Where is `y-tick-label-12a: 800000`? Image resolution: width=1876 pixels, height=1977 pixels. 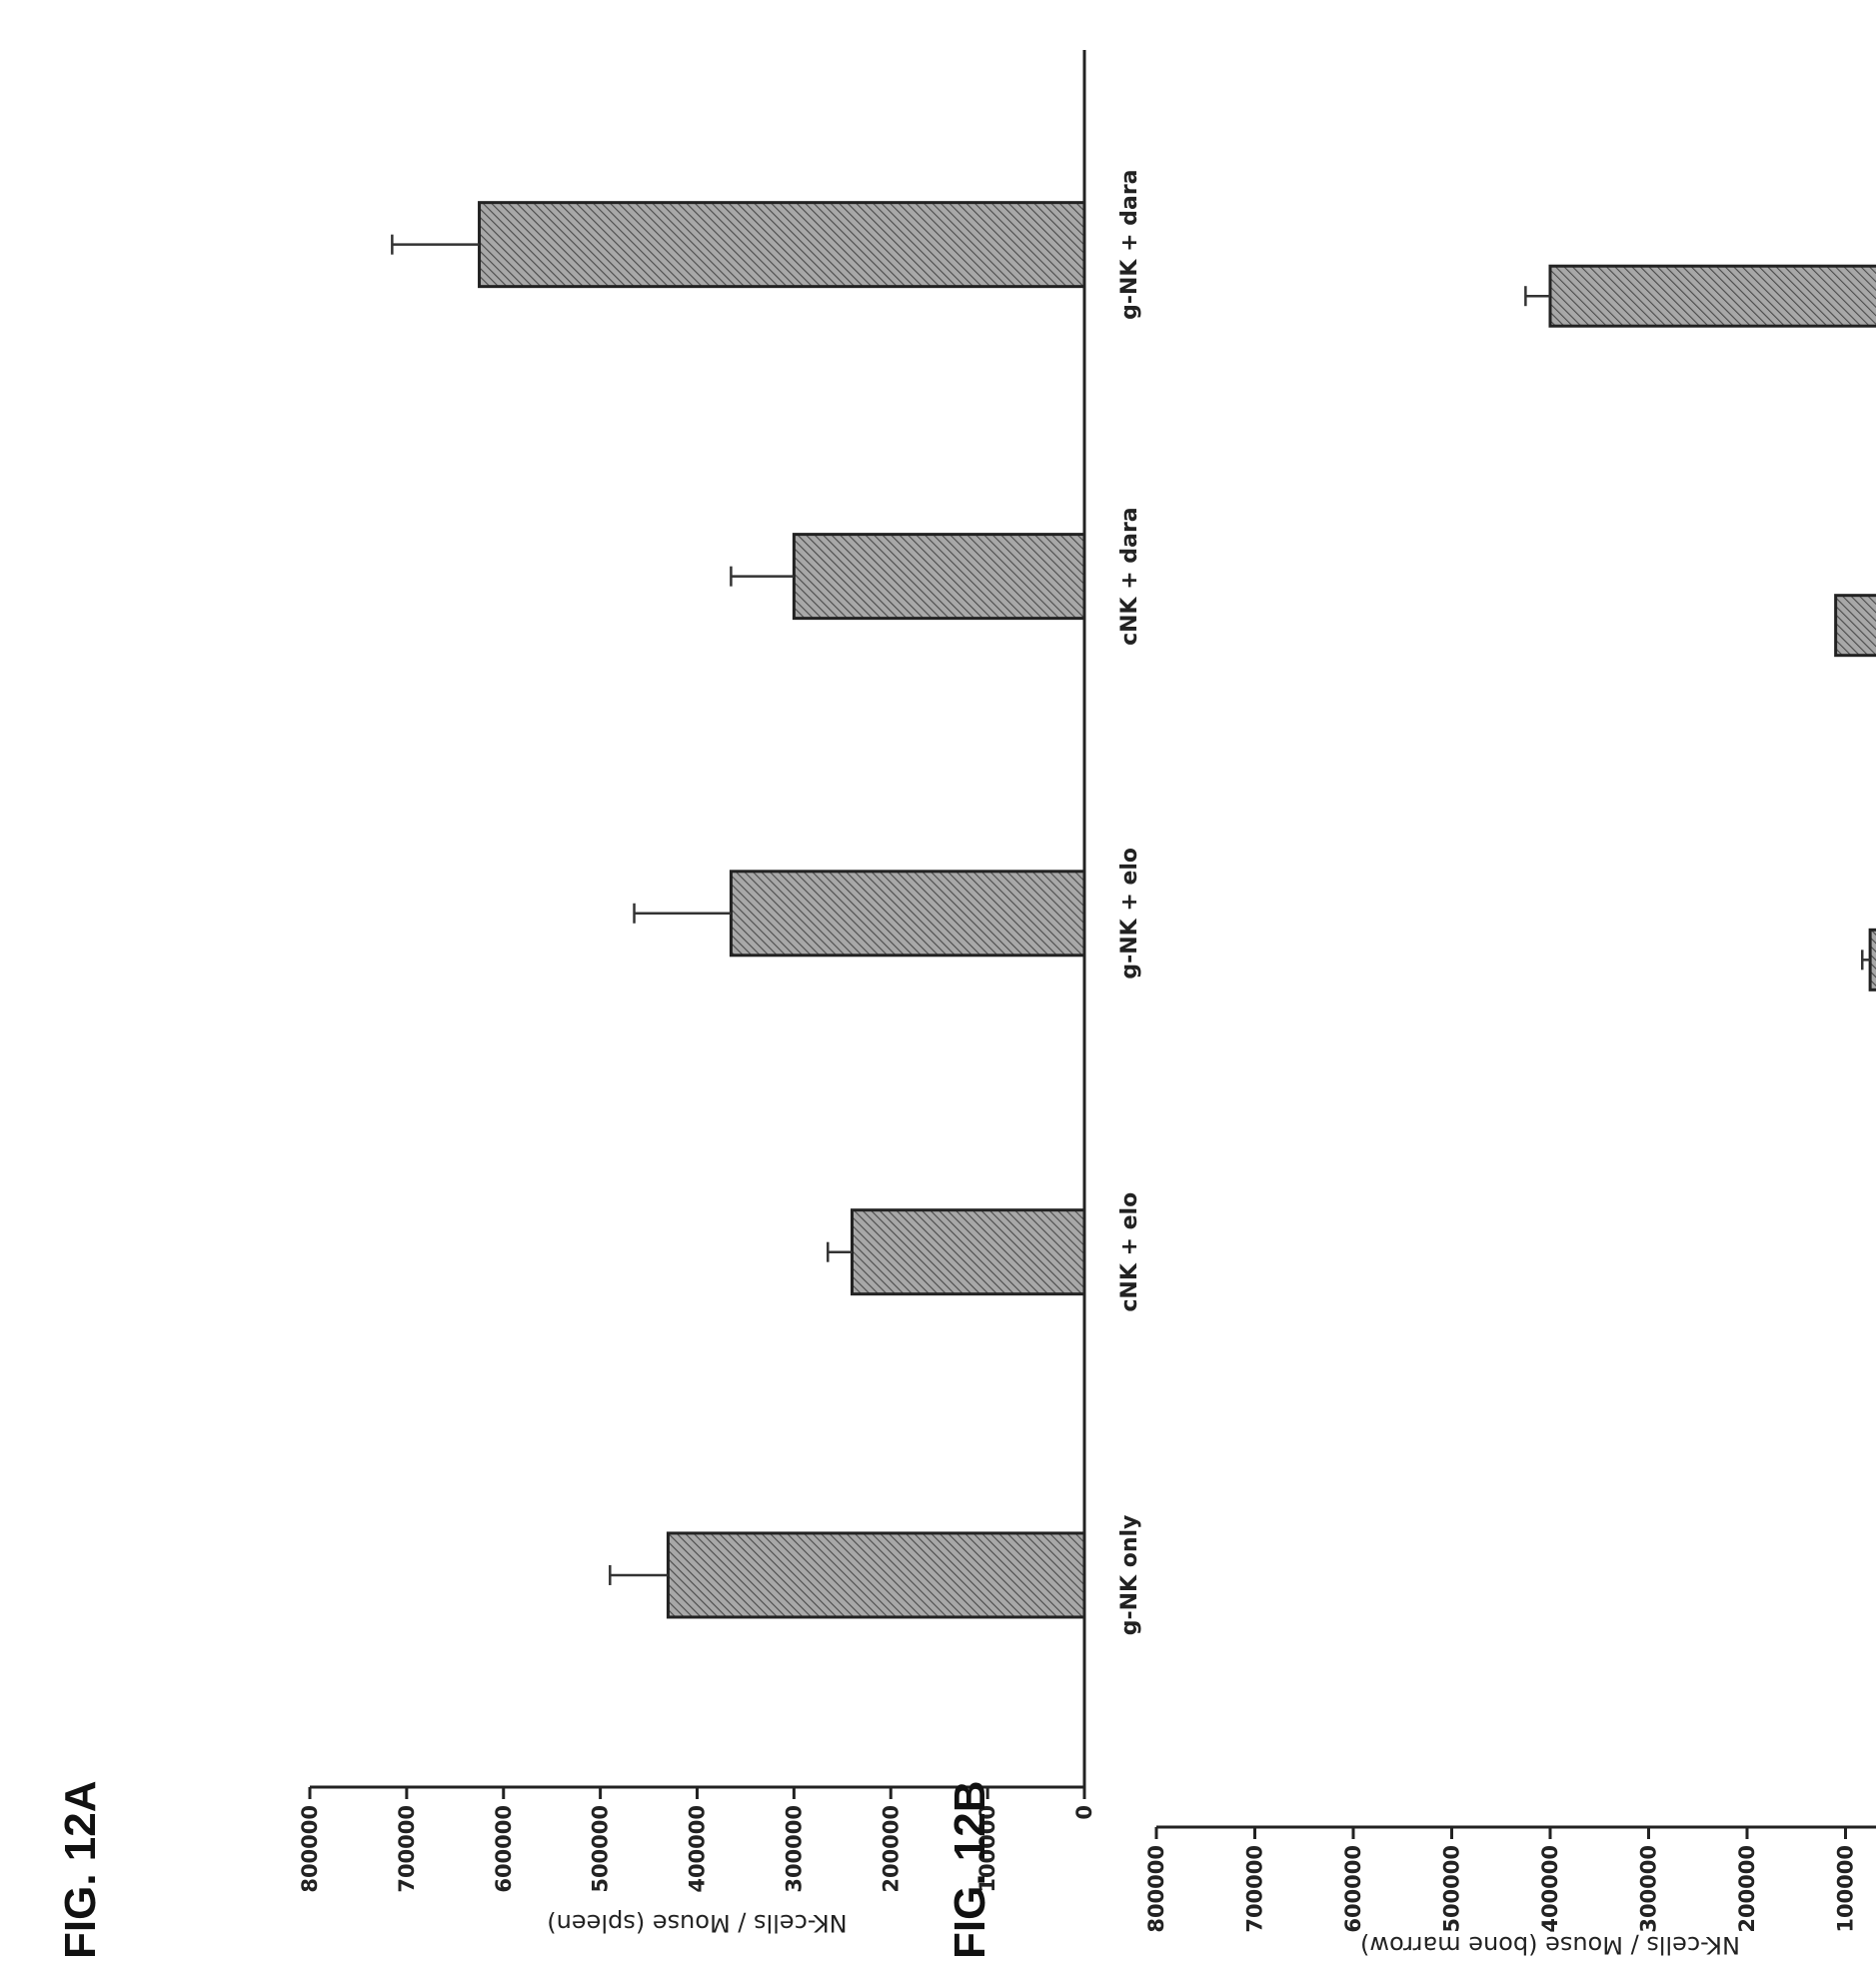 y-tick-label-12a: 800000 is located at coordinates (310, 1849).